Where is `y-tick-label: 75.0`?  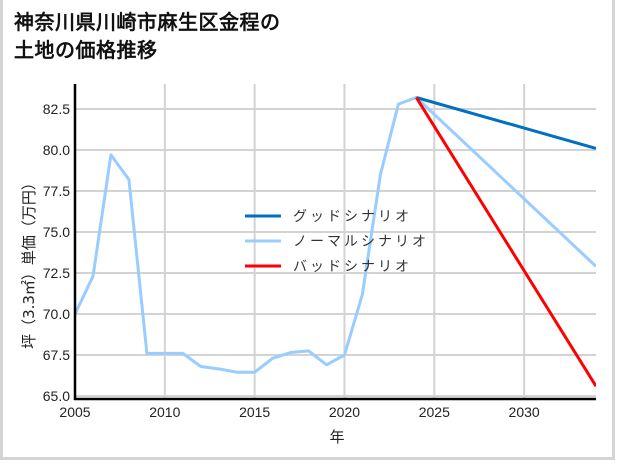
y-tick-label: 75.0 is located at coordinates (56, 232).